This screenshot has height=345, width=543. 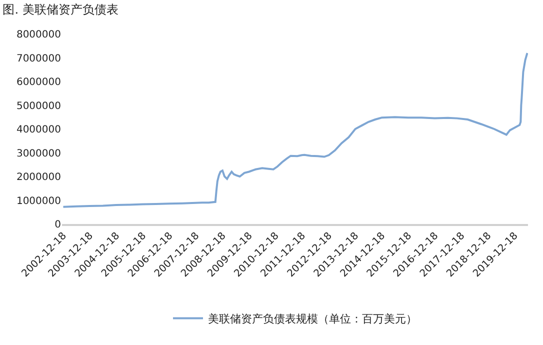 What do you see at coordinates (312, 319) in the screenshot?
I see `legend-label: 美联储资产负债表规模（单位：百万美元）` at bounding box center [312, 319].